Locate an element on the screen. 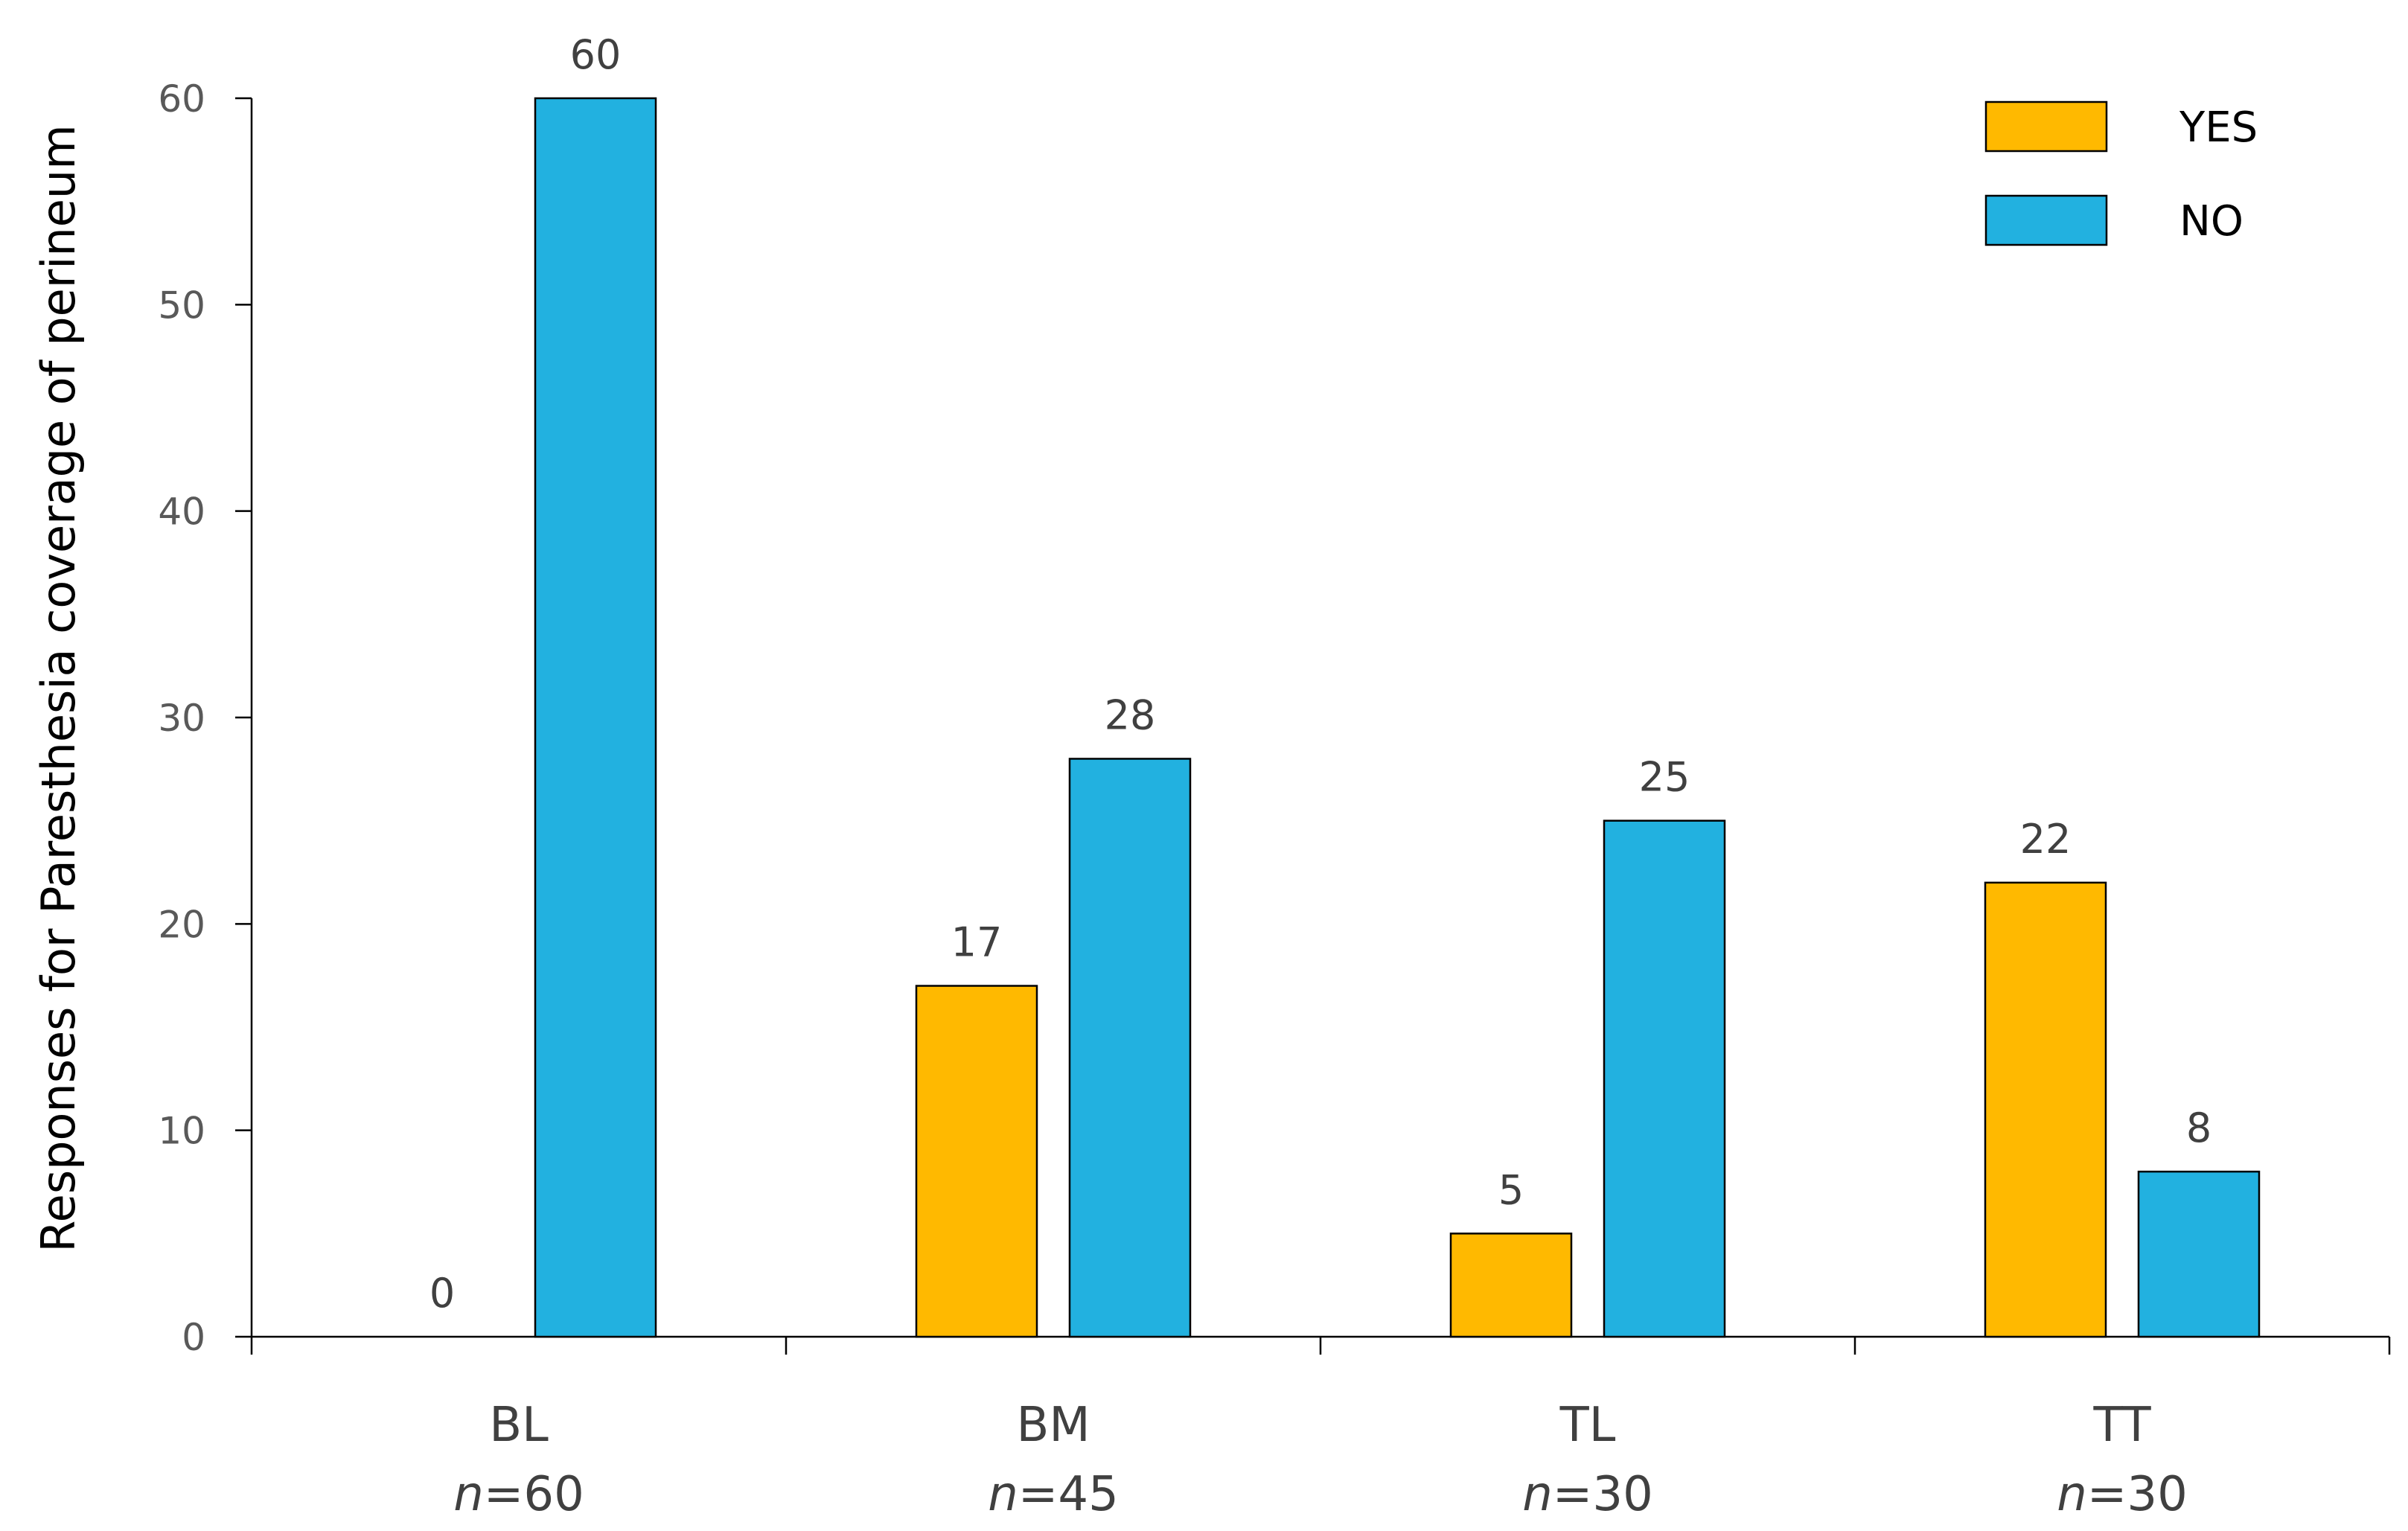 This screenshot has width=2408, height=1531. x-category-label: BM is located at coordinates (1053, 1425).